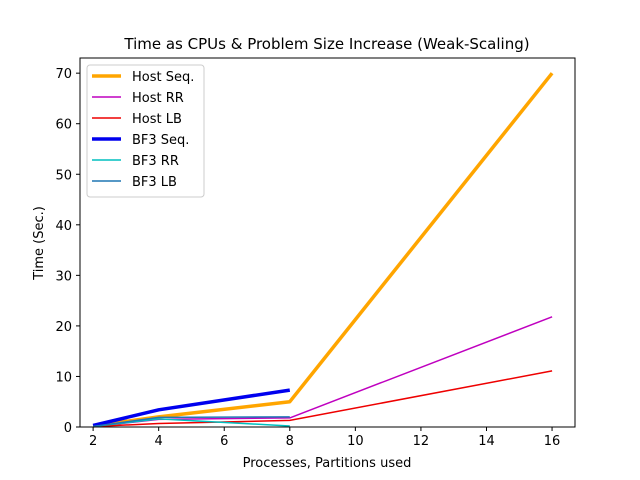 The image size is (640, 480). Describe the element at coordinates (290, 441) in the screenshot. I see `x-tick-label: 8` at that location.